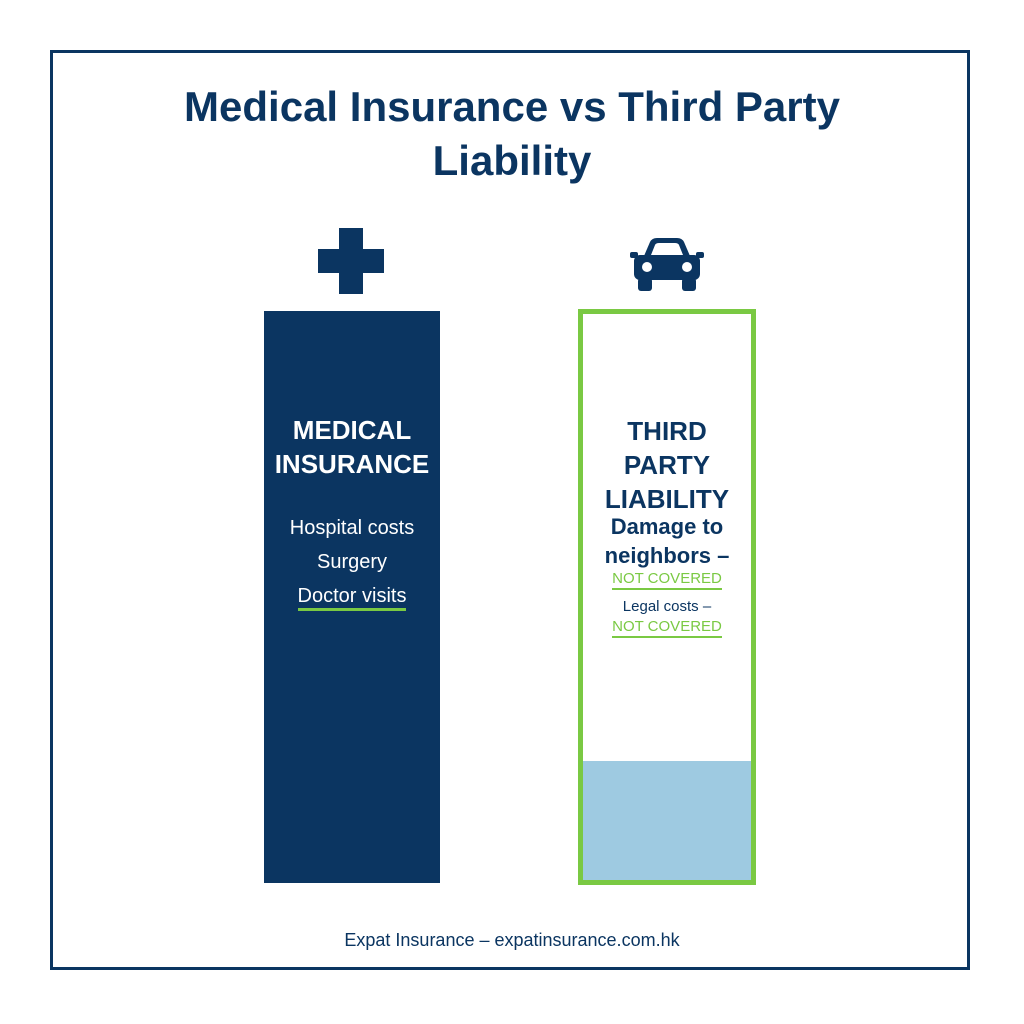 The height and width of the screenshot is (1024, 1024). I want to click on medical-insurance-heading: MEDICAL INSURANCE, so click(352, 447).